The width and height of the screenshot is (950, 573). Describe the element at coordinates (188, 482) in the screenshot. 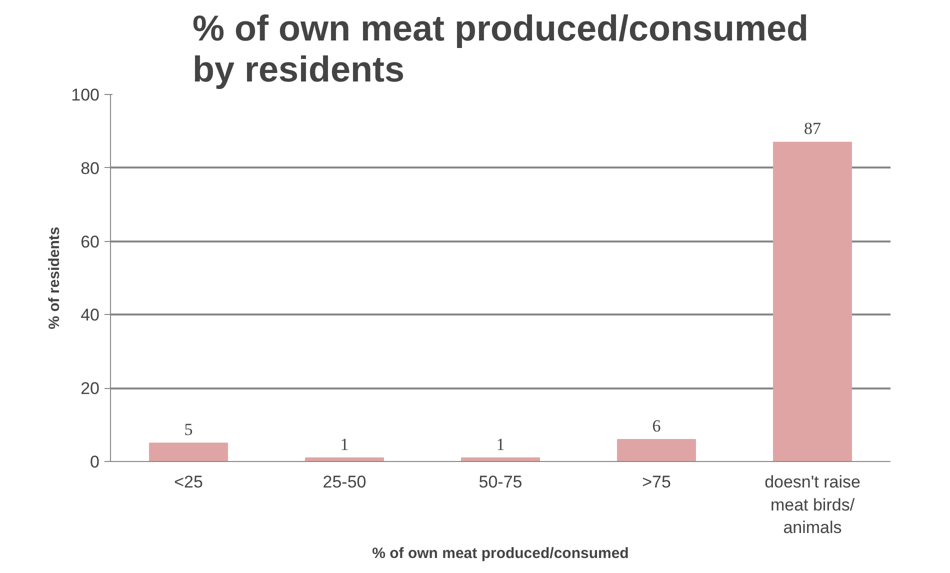

I see `x-tick-label: <25` at that location.